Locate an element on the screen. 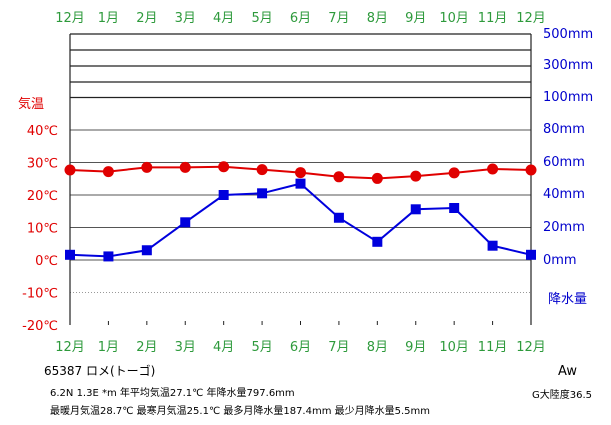  temperature-tick-label: 10℃ is located at coordinates (42, 229).